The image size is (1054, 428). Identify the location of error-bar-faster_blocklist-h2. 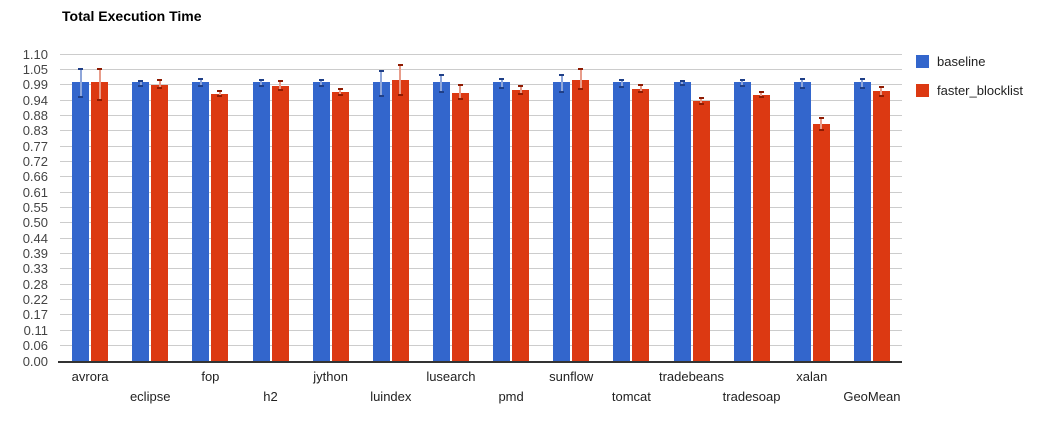
(280, 85).